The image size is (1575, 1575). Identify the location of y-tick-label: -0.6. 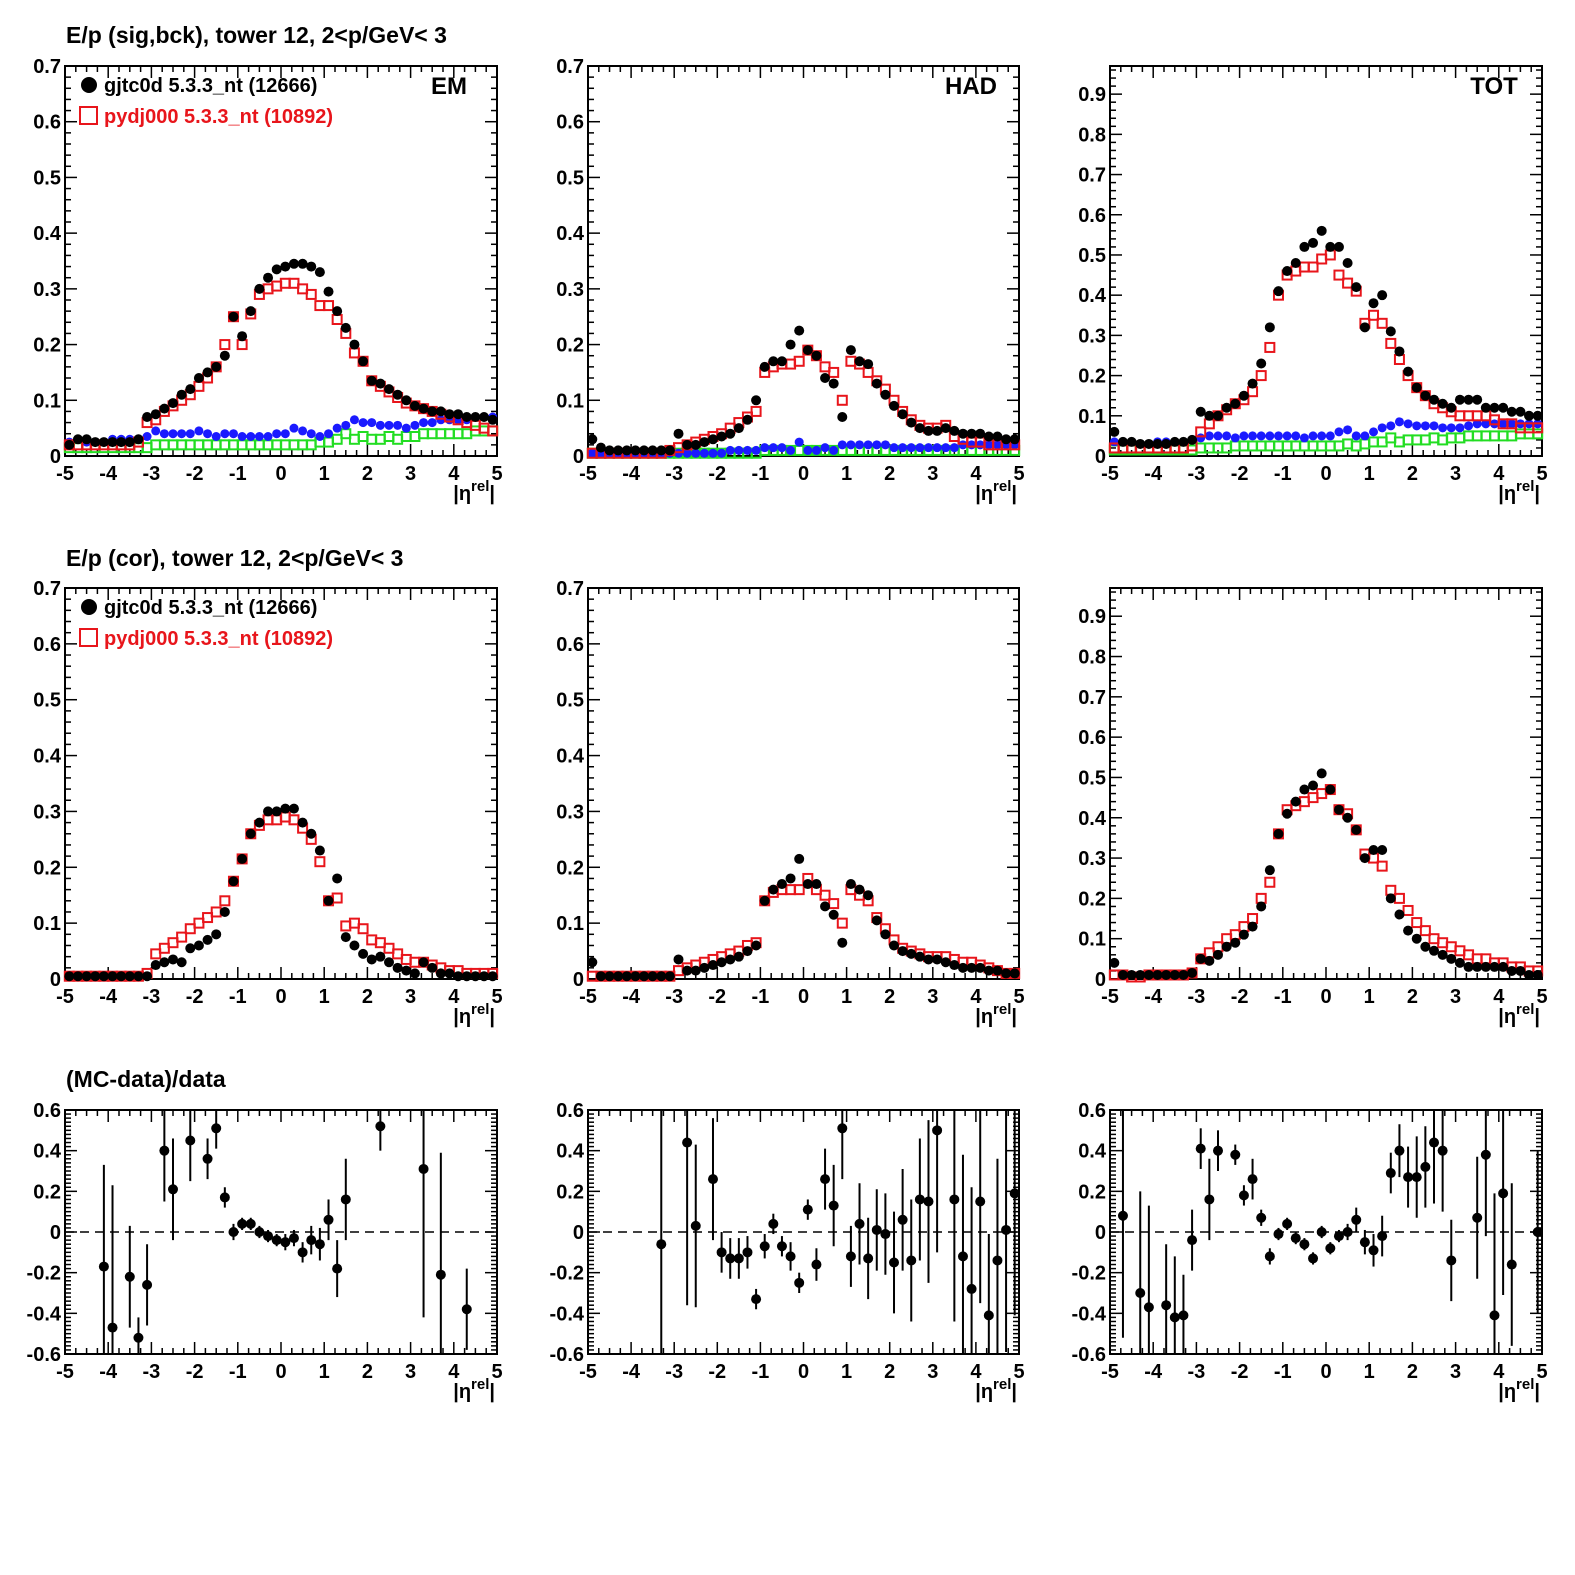
(44, 1355).